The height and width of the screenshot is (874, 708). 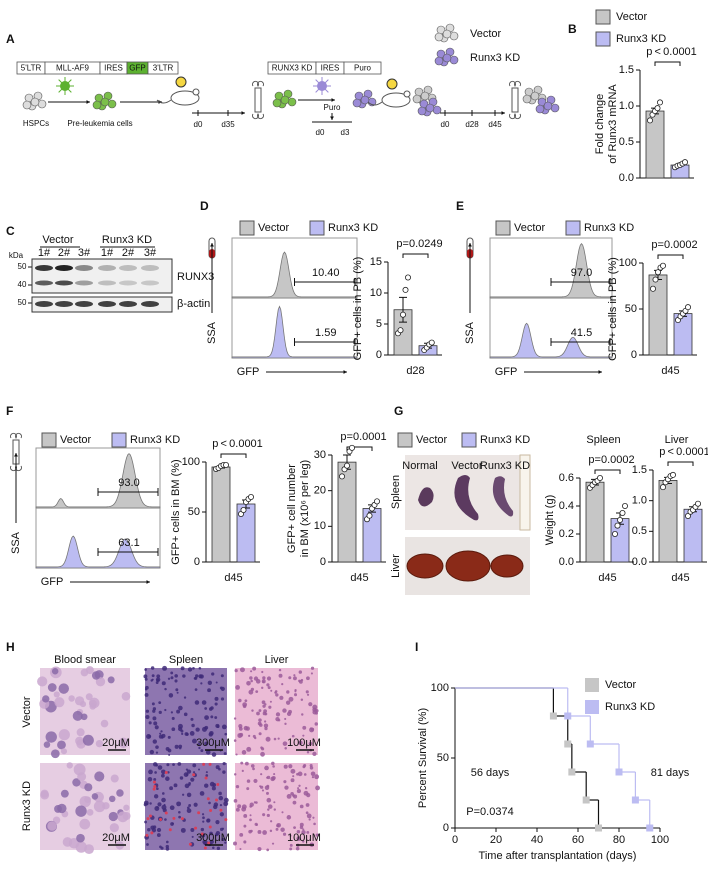 What do you see at coordinates (102, 276) in the screenshot?
I see `blot-membrane` at bounding box center [102, 276].